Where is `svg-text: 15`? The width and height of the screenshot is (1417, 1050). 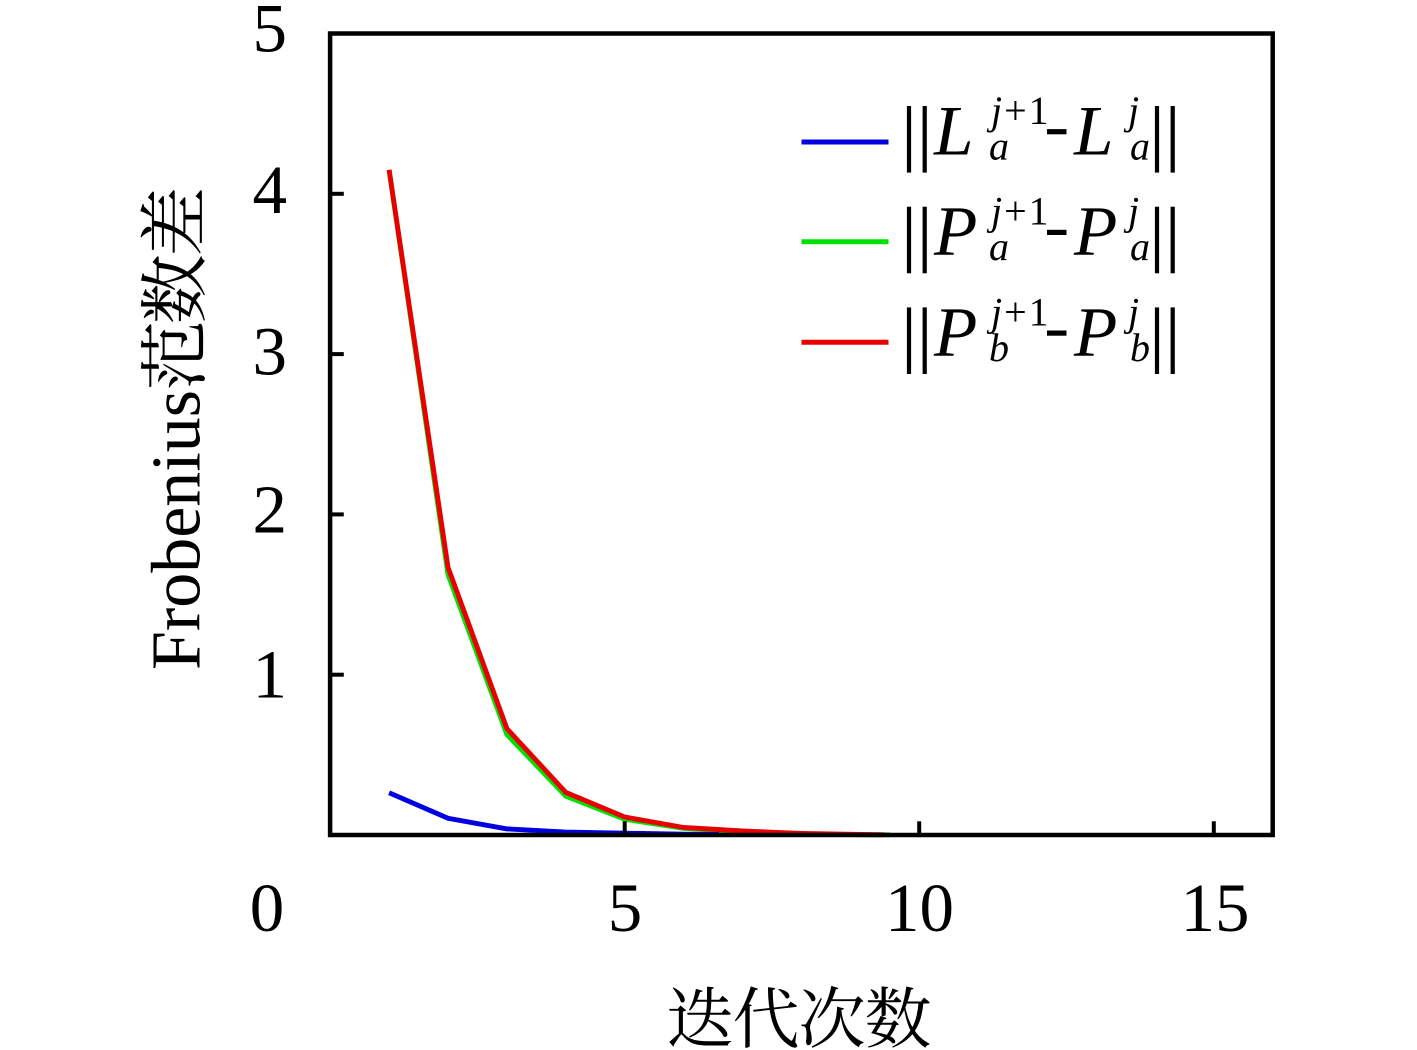 svg-text: 15 is located at coordinates (1215, 908).